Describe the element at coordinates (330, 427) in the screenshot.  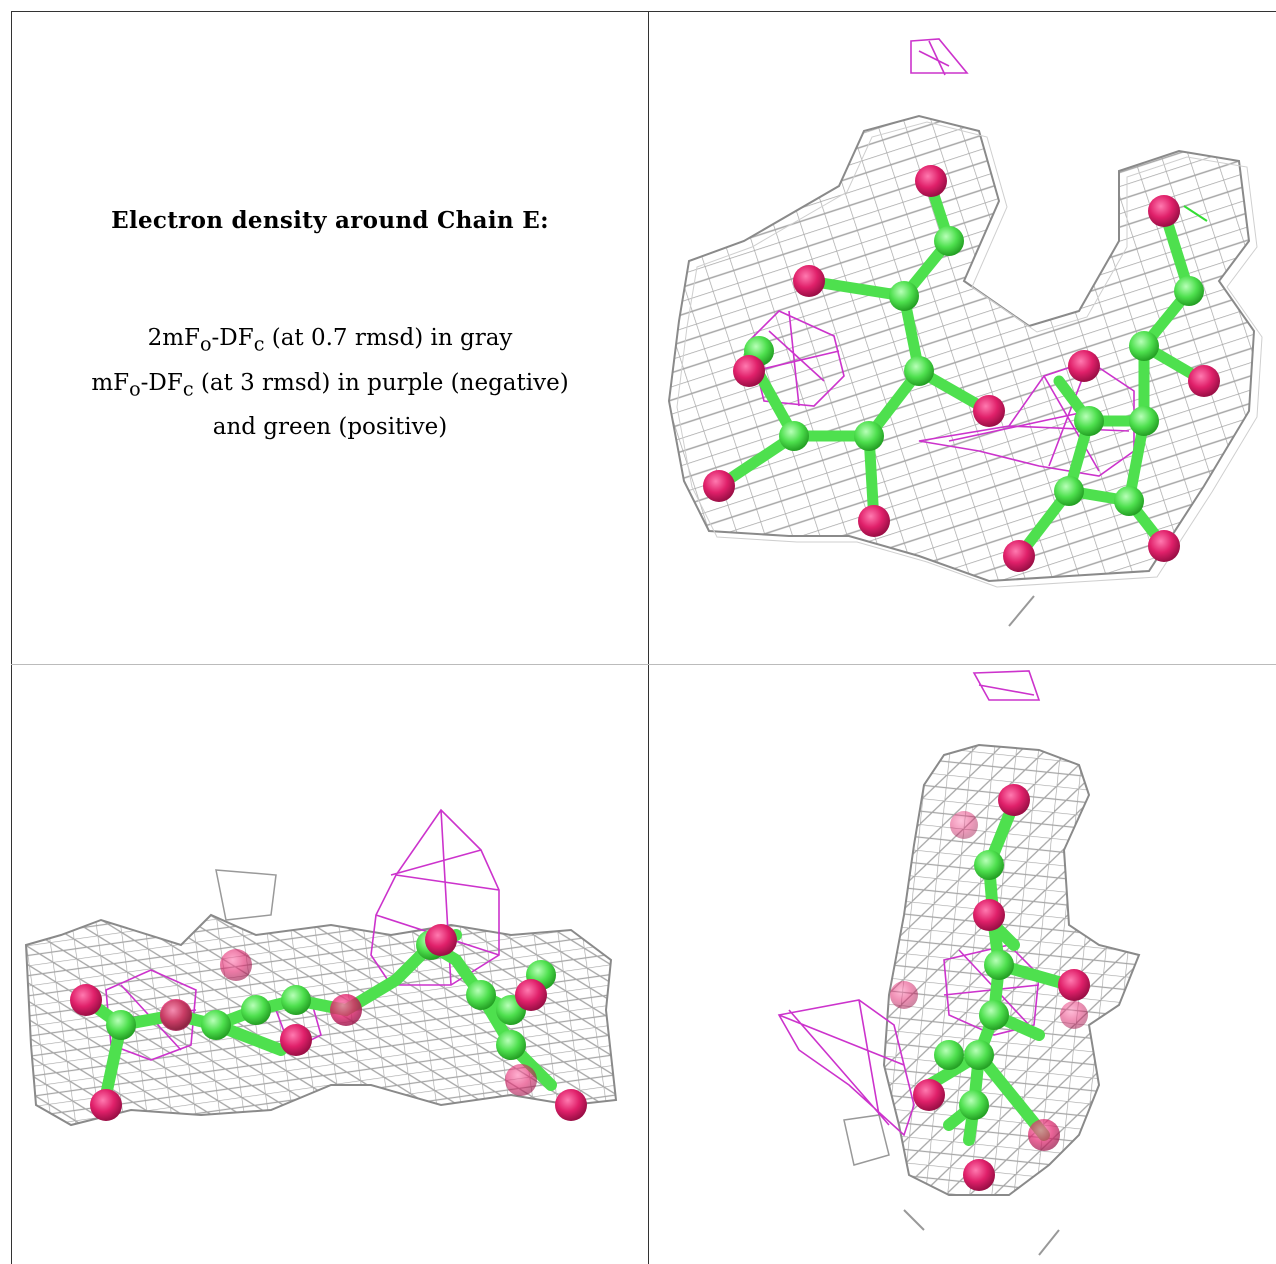
I see `legend-line-positive: and green (positive)` at that location.